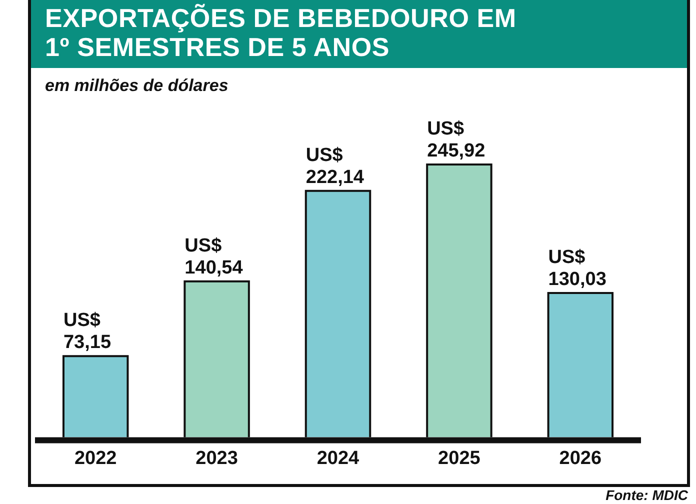 The image size is (696, 504). Describe the element at coordinates (577, 268) in the screenshot. I see `data-label: US$ 130,03` at that location.